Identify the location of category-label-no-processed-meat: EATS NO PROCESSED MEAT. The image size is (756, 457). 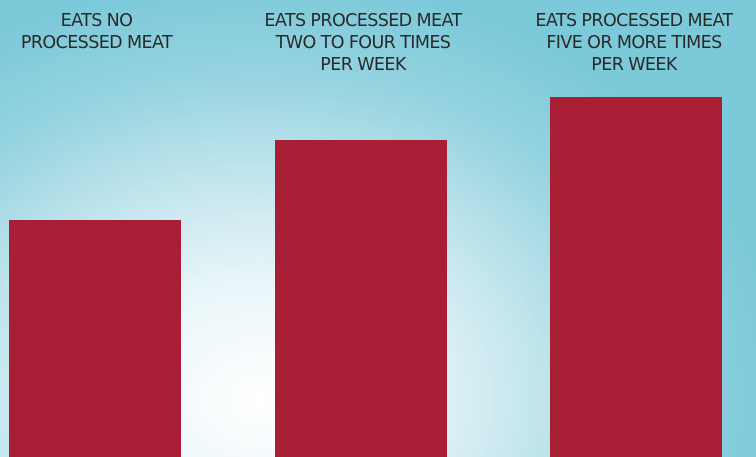
(96, 32).